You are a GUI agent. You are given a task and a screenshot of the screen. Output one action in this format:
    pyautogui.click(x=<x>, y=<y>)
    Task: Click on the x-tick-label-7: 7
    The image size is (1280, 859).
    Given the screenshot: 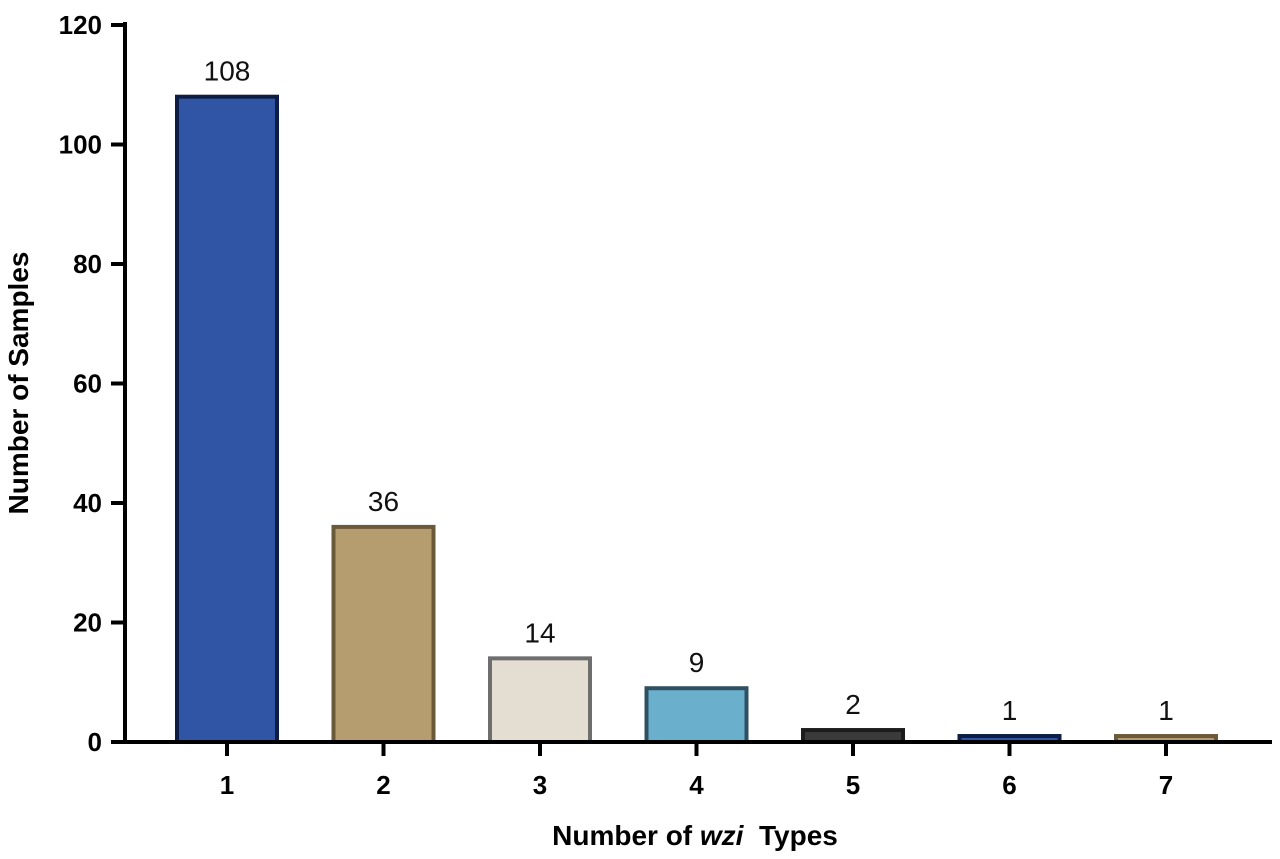 What is the action you would take?
    pyautogui.click(x=1166, y=785)
    